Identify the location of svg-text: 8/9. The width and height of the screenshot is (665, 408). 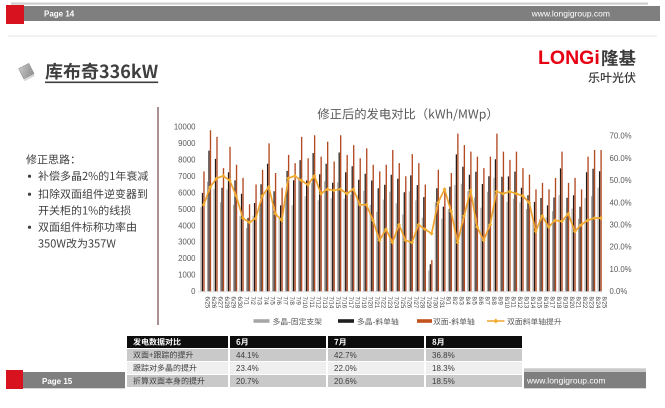
(500, 301).